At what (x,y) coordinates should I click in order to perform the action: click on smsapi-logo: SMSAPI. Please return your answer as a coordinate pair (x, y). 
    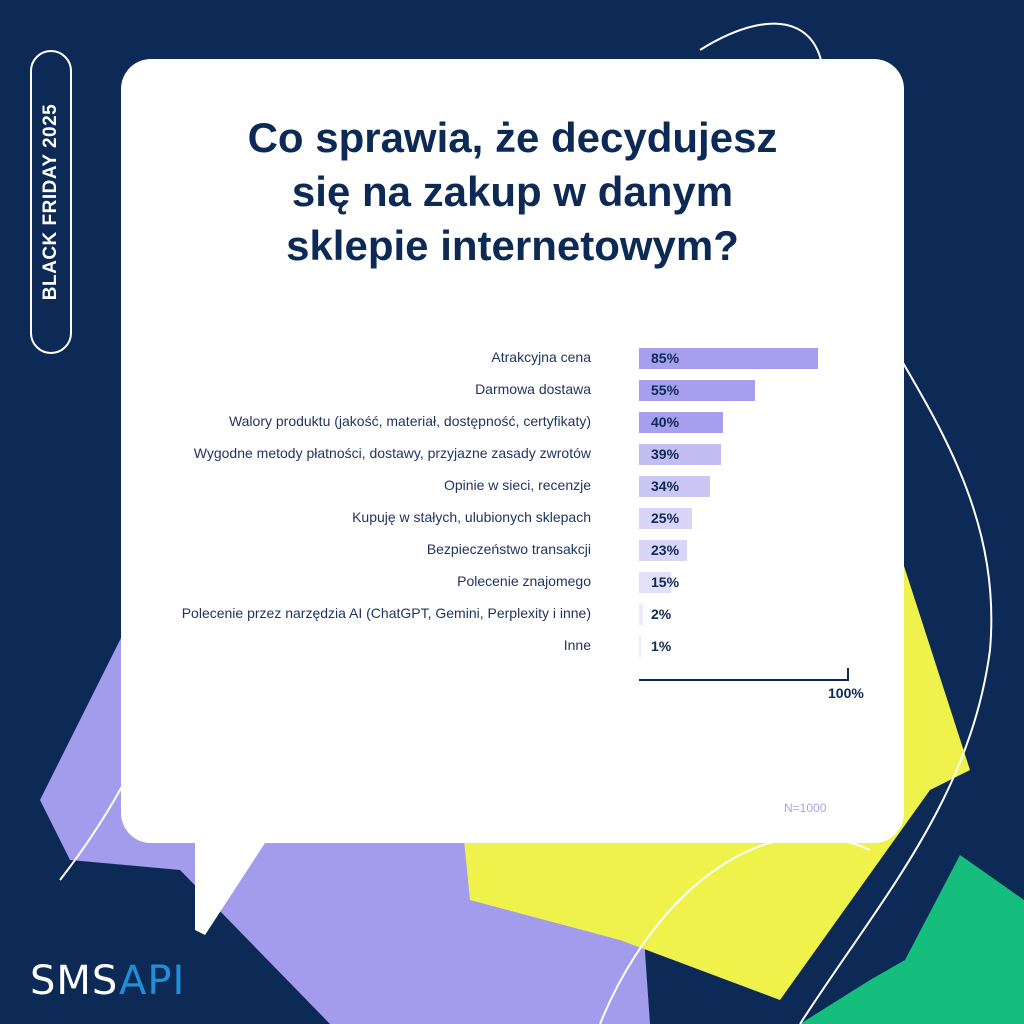
    Looking at the image, I should click on (107, 981).